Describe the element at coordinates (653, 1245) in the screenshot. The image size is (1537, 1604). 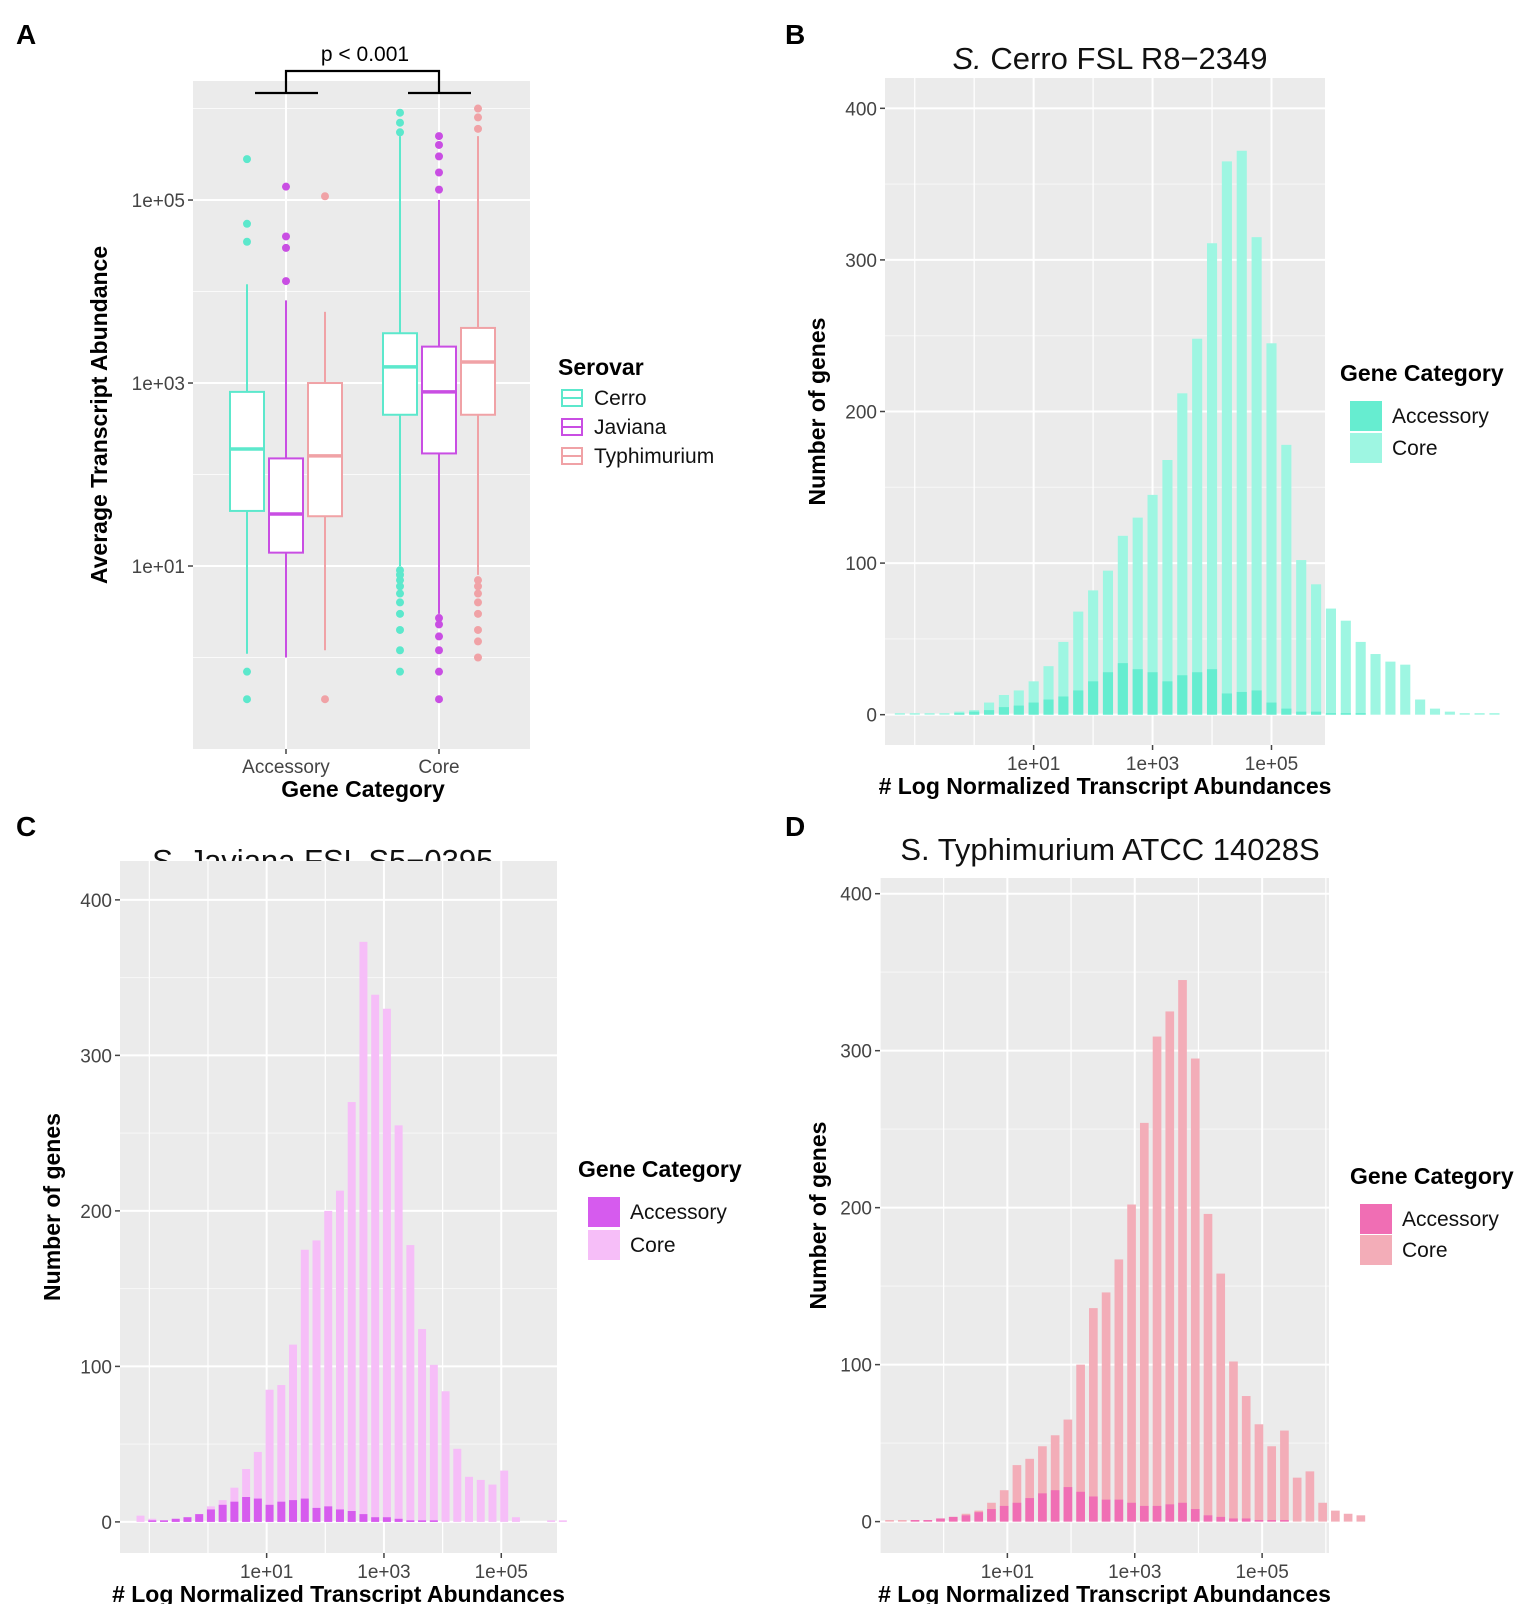
I see `legend-label-core: Core` at that location.